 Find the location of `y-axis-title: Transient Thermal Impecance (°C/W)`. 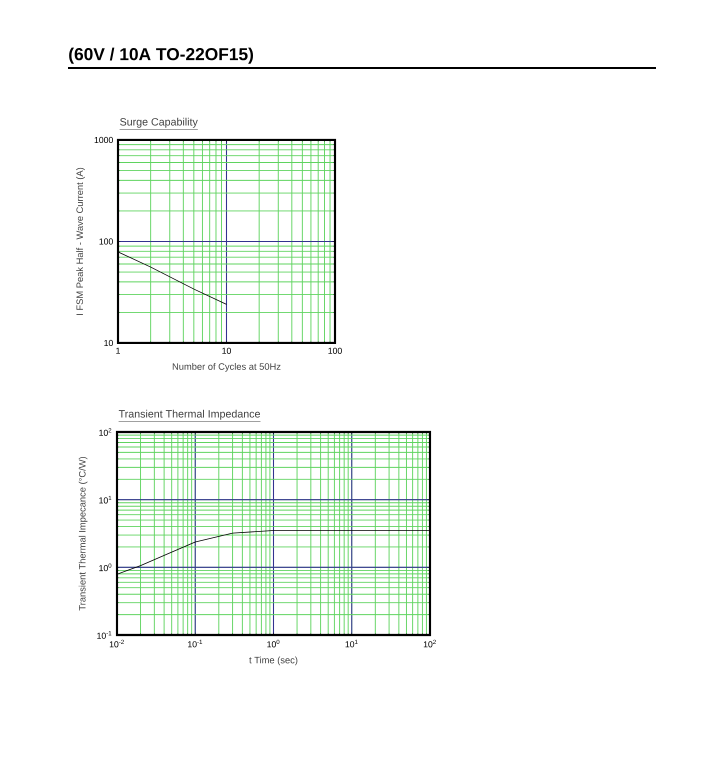

y-axis-title: Transient Thermal Impecance (°C/W) is located at coordinates (83, 533).